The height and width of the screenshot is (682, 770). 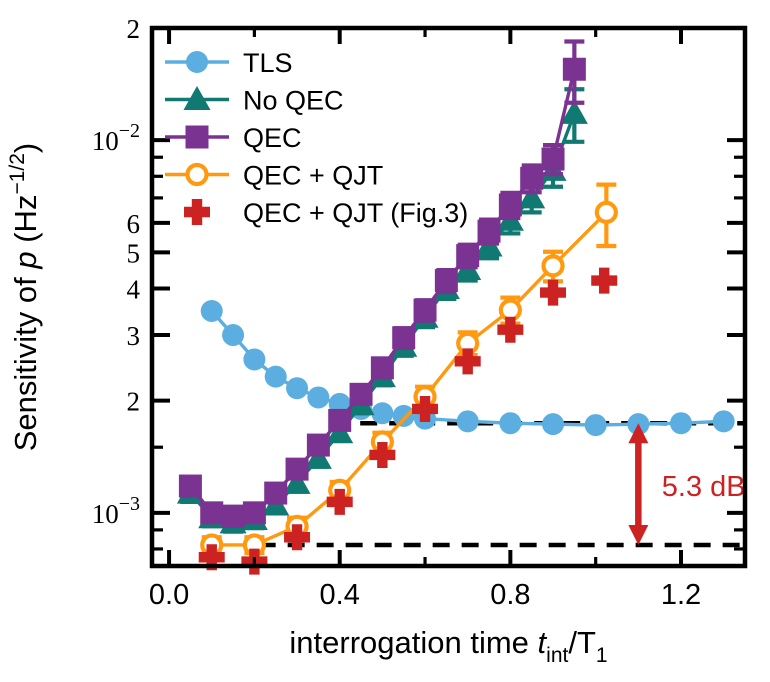 I want to click on legend-item-qec-qjt-fig-3: QEC + QJT (Fig.3), so click(x=326, y=213).